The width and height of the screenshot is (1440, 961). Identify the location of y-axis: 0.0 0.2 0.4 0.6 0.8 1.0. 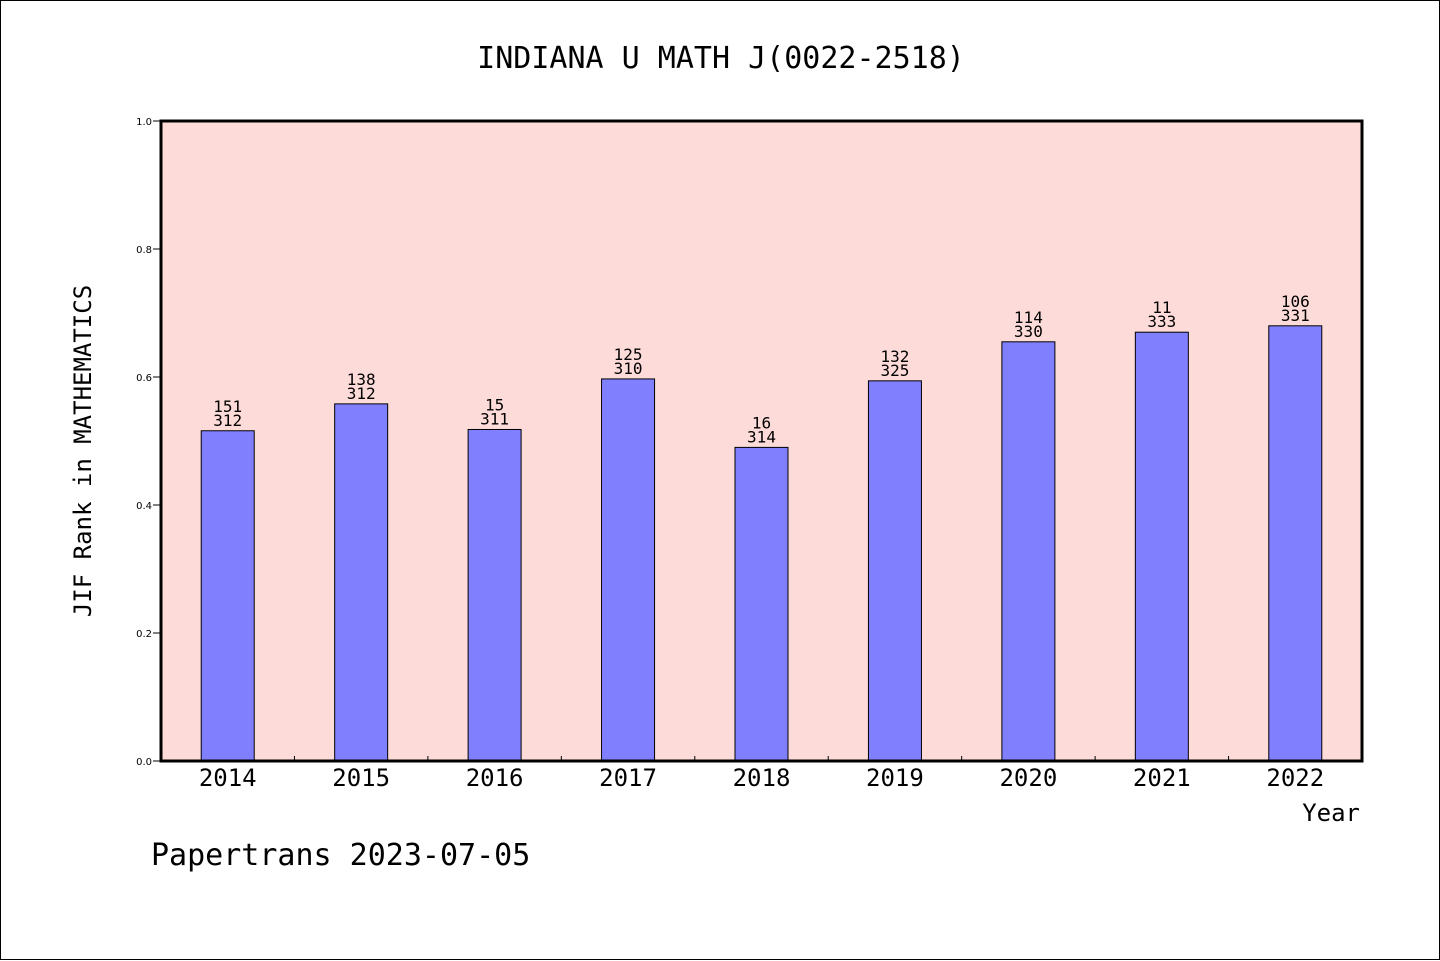
(148, 442).